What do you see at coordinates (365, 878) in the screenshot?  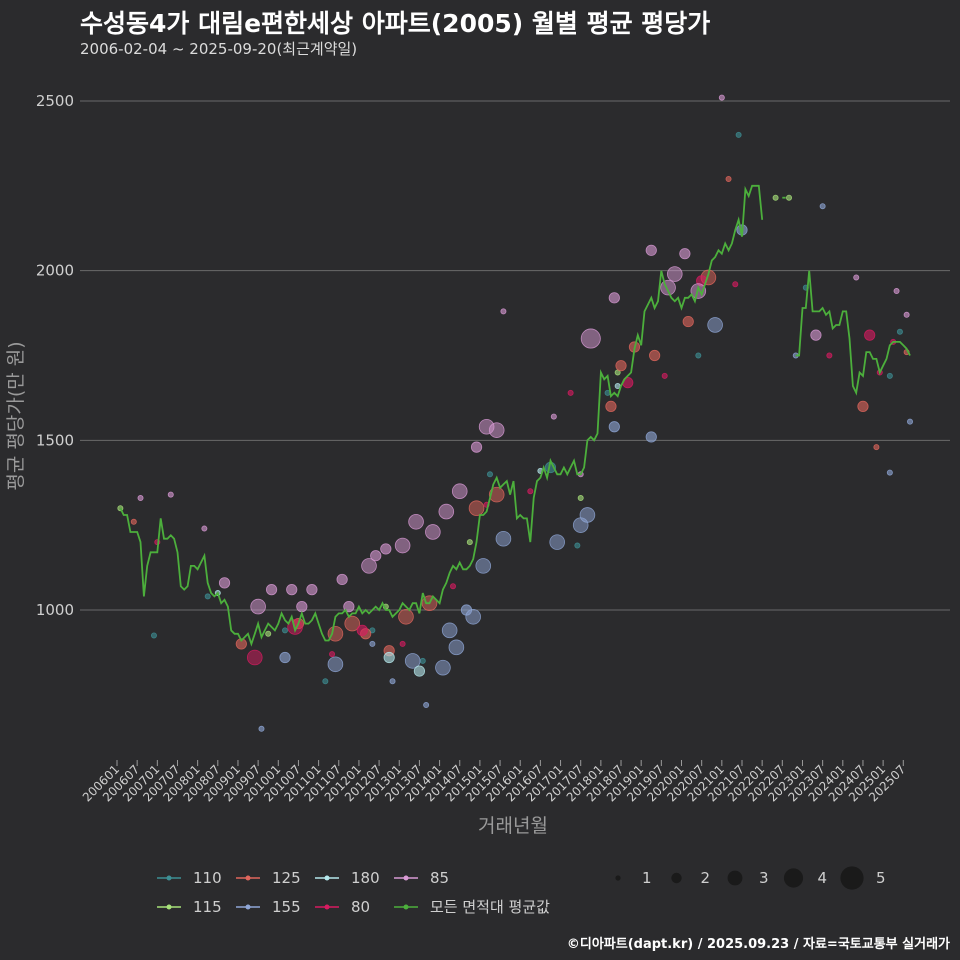 I see `legend-label-3: 180` at bounding box center [365, 878].